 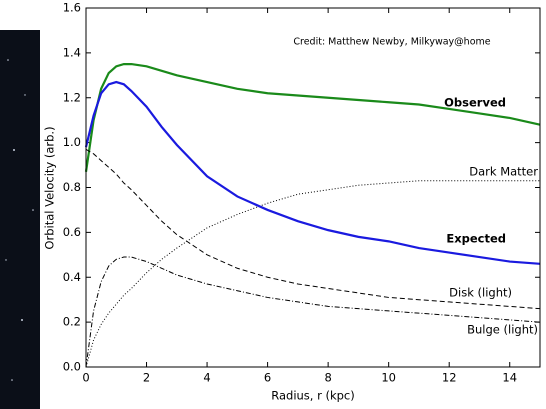 What do you see at coordinates (327, 378) in the screenshot?
I see `x-tick-label: 8` at bounding box center [327, 378].